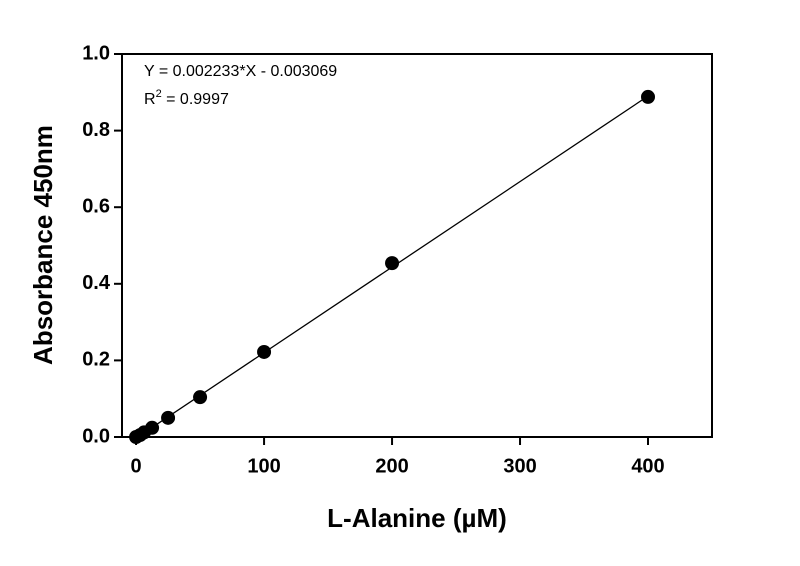 The width and height of the screenshot is (800, 566). What do you see at coordinates (96, 130) in the screenshot?
I see `y-tick-label: 0.8` at bounding box center [96, 130].